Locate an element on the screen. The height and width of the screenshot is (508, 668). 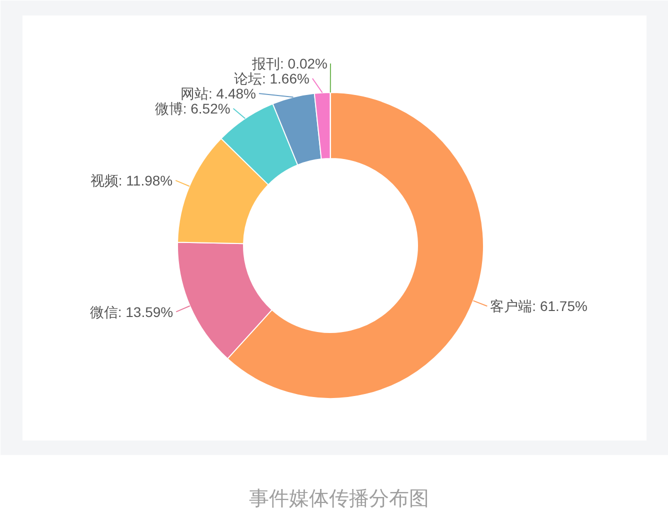
slice-label: 视频: 11.98% is located at coordinates (131, 180).